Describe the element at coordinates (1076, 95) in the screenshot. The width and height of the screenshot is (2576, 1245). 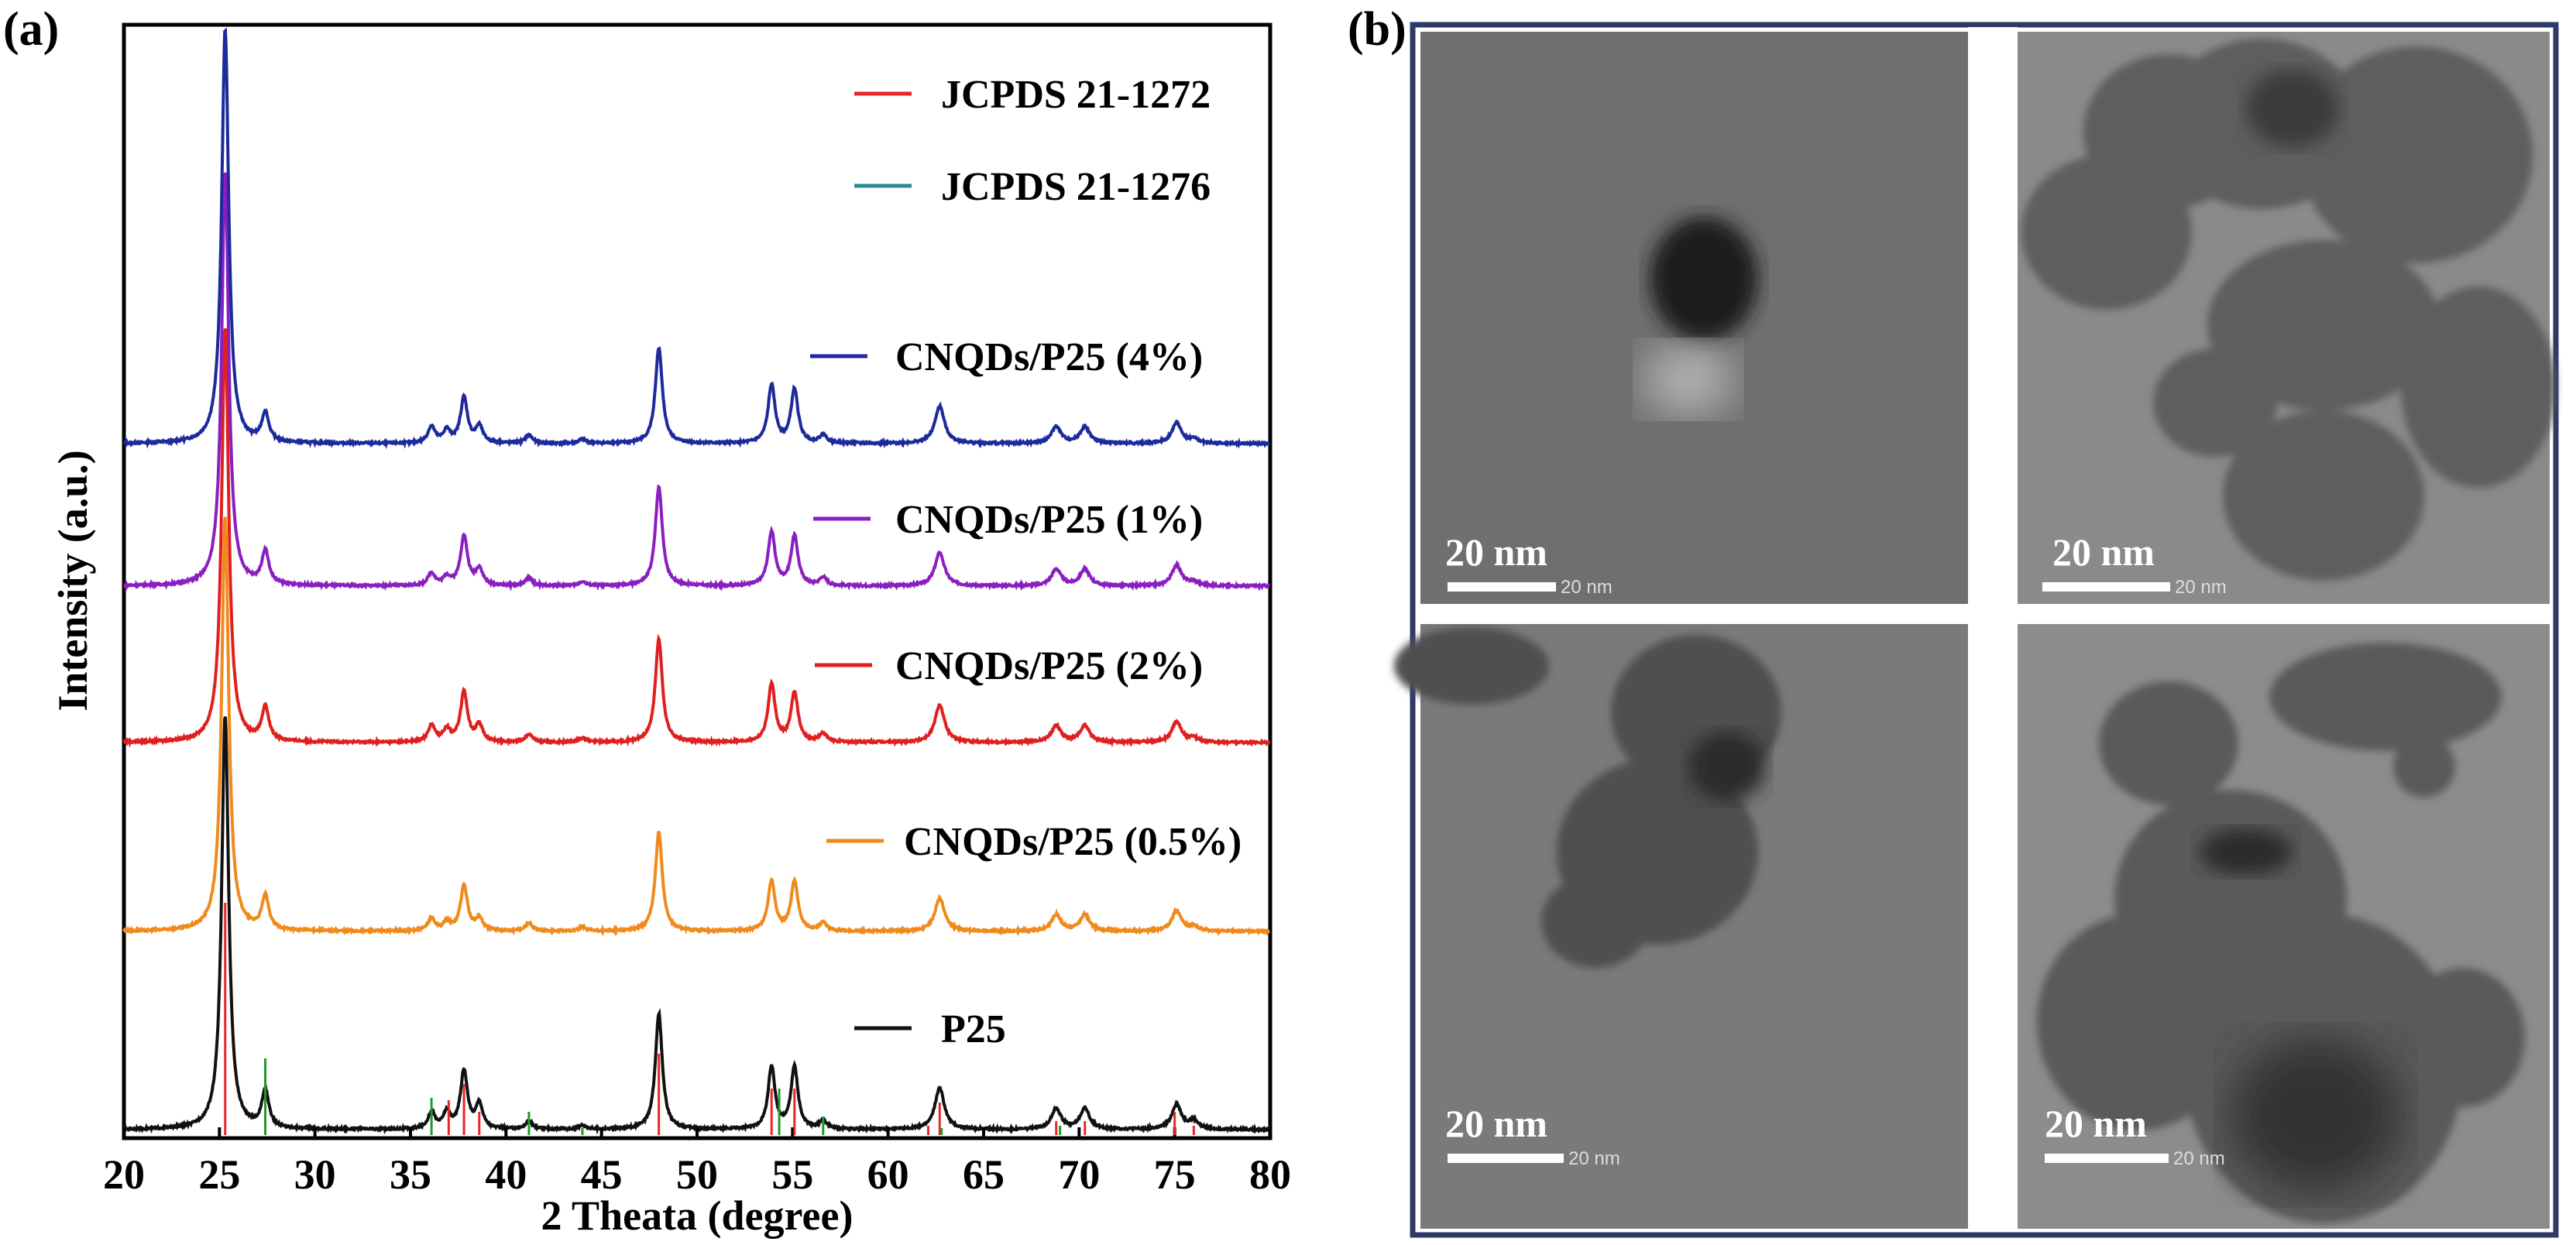
I see `legend-label: JCPDS 21-1272` at that location.